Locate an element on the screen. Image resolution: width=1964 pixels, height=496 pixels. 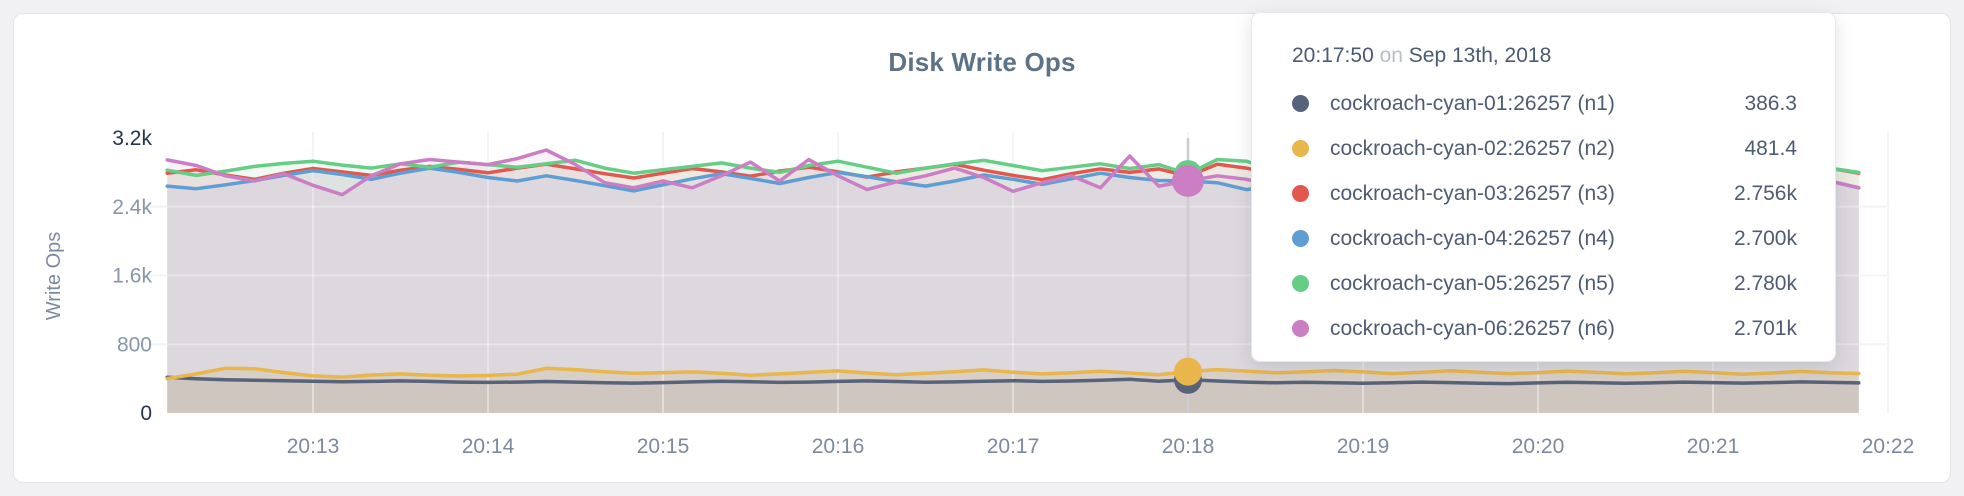
tooltip-series-row: cockroach-cyan-06:26257 (n6) 2.701k is located at coordinates (1544, 328).